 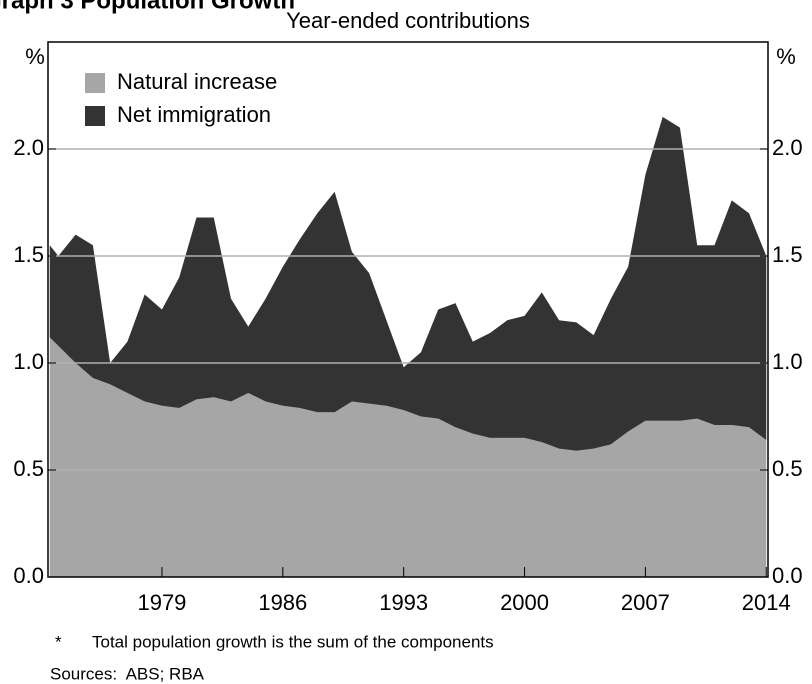 What do you see at coordinates (35, 56) in the screenshot?
I see `y-unit: %` at bounding box center [35, 56].